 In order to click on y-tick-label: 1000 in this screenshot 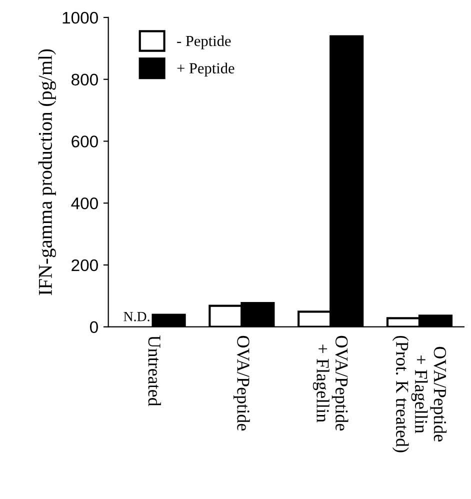, I will do `click(80, 18)`.